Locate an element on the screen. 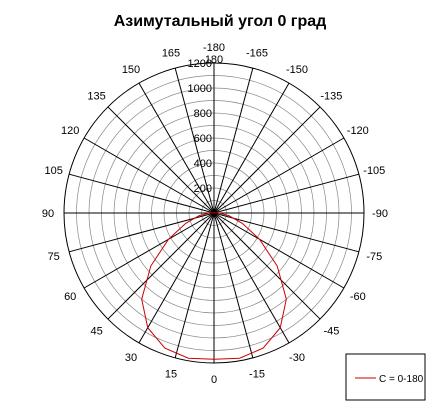 The height and width of the screenshot is (413, 441). angle-label: -150 is located at coordinates (297, 70).